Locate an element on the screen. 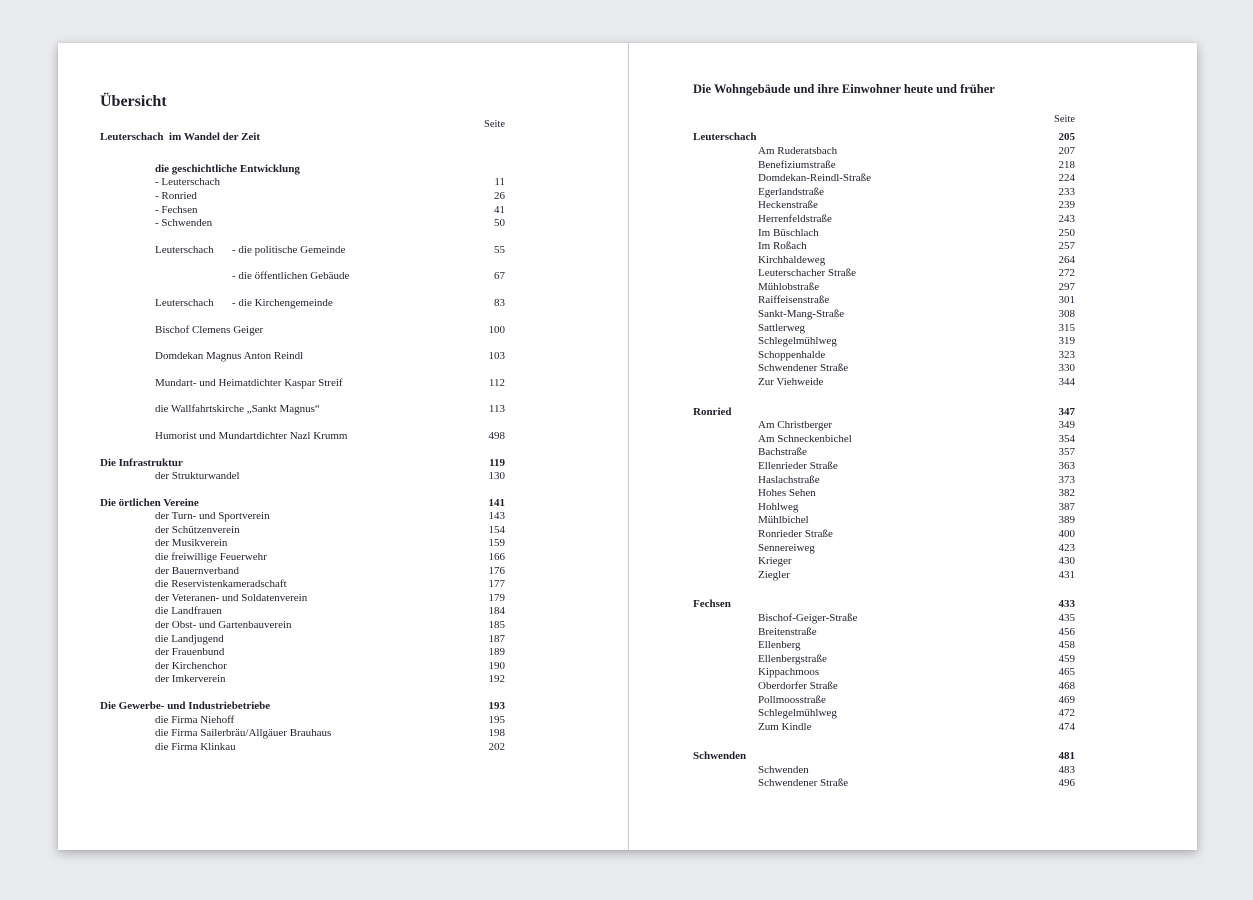 Image resolution: width=1253 pixels, height=900 pixels. entry-page-number: 357 is located at coordinates (1067, 452).